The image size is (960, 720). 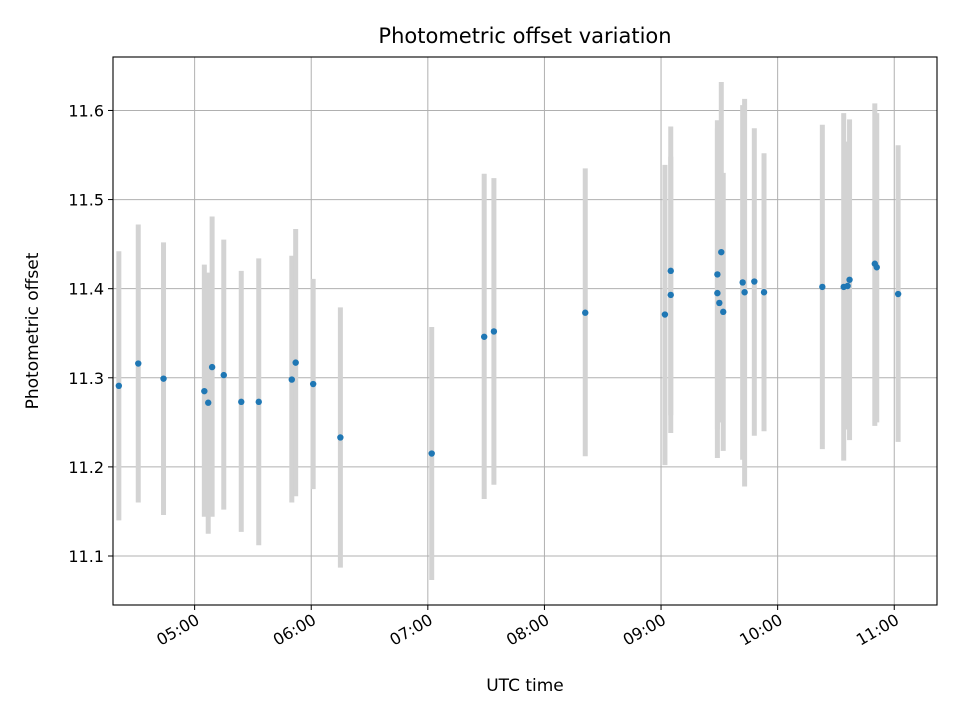 What do you see at coordinates (525, 686) in the screenshot?
I see `x-axis-title: UTC time` at bounding box center [525, 686].